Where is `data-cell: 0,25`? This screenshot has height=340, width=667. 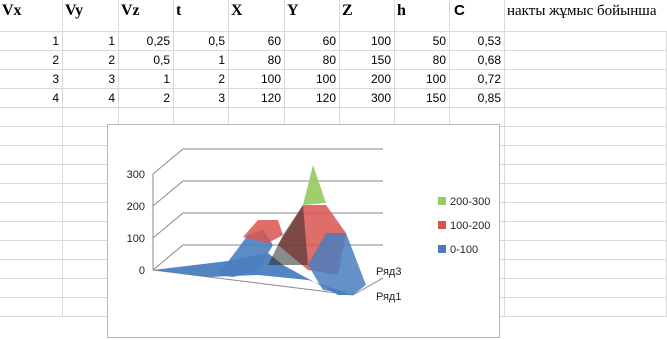 data-cell: 0,25 is located at coordinates (146, 41).